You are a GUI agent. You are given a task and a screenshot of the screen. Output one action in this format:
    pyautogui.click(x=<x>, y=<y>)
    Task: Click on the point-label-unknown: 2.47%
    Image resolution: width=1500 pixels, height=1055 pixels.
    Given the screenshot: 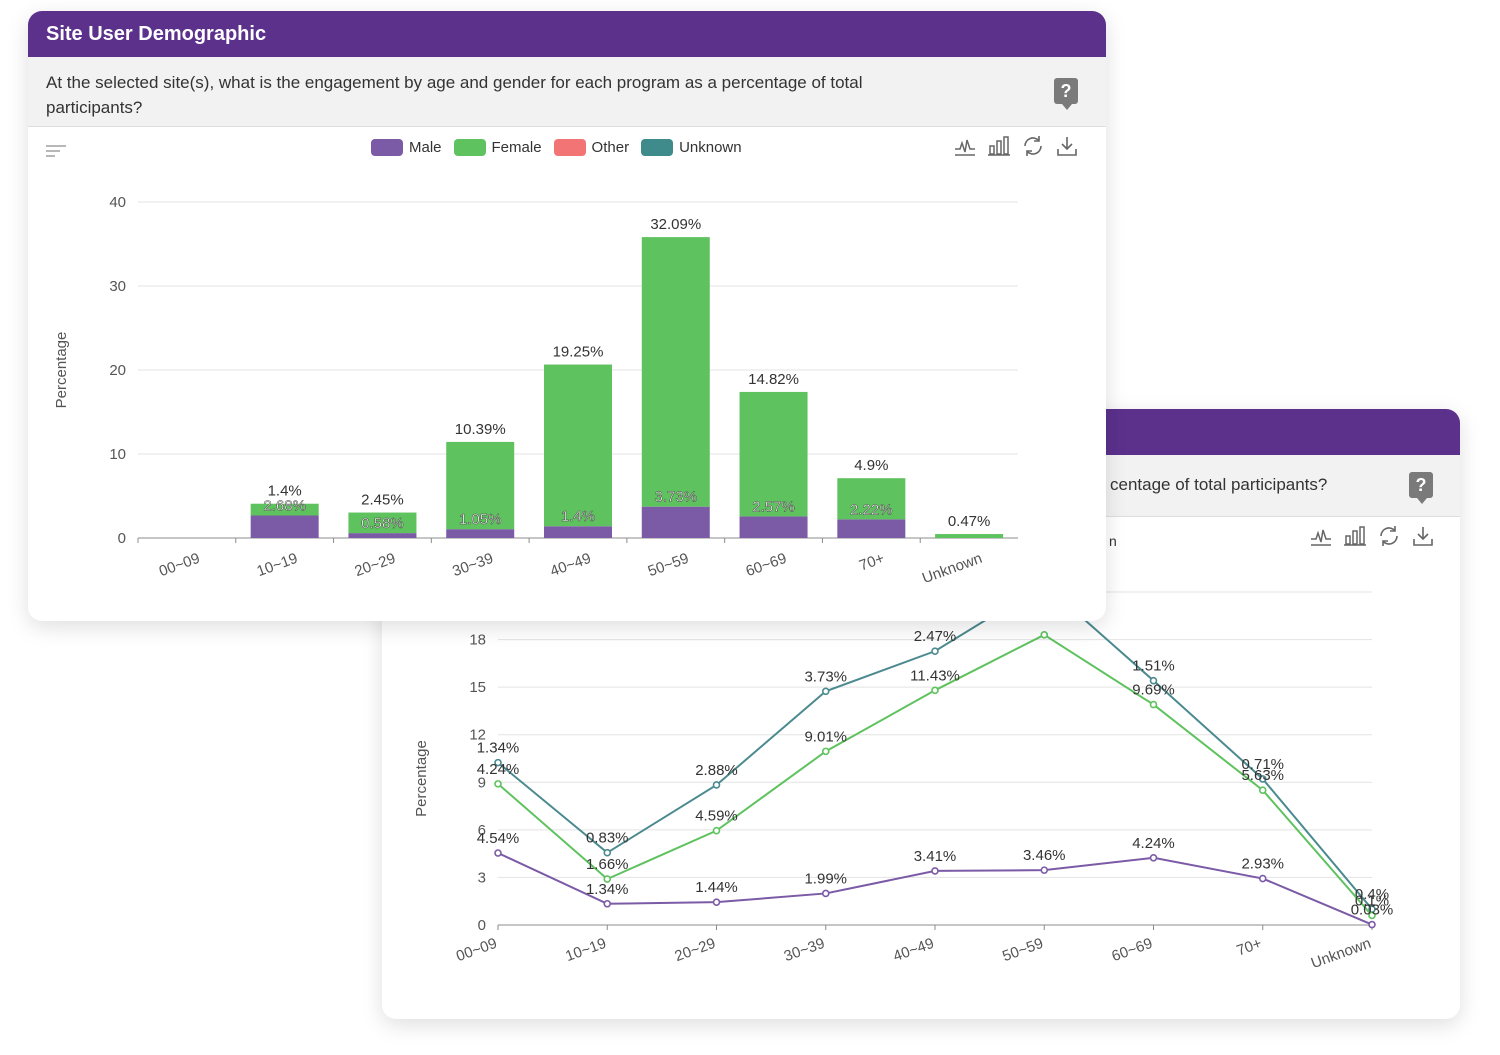 What is the action you would take?
    pyautogui.click(x=935, y=636)
    